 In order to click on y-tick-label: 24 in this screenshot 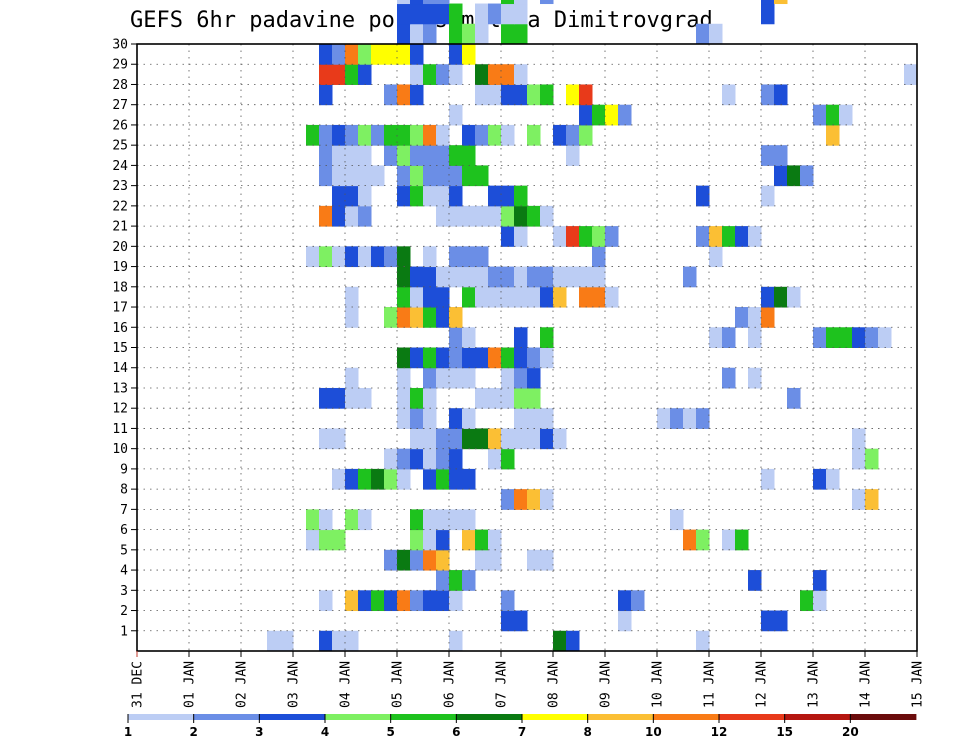, I will do `click(120, 166)`.